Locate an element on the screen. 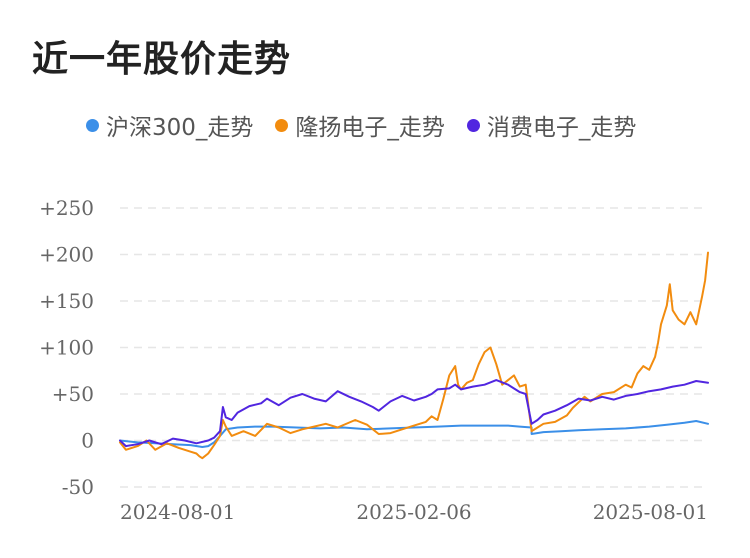  legend-label-hs300: 沪深300_走势 is located at coordinates (180, 128).